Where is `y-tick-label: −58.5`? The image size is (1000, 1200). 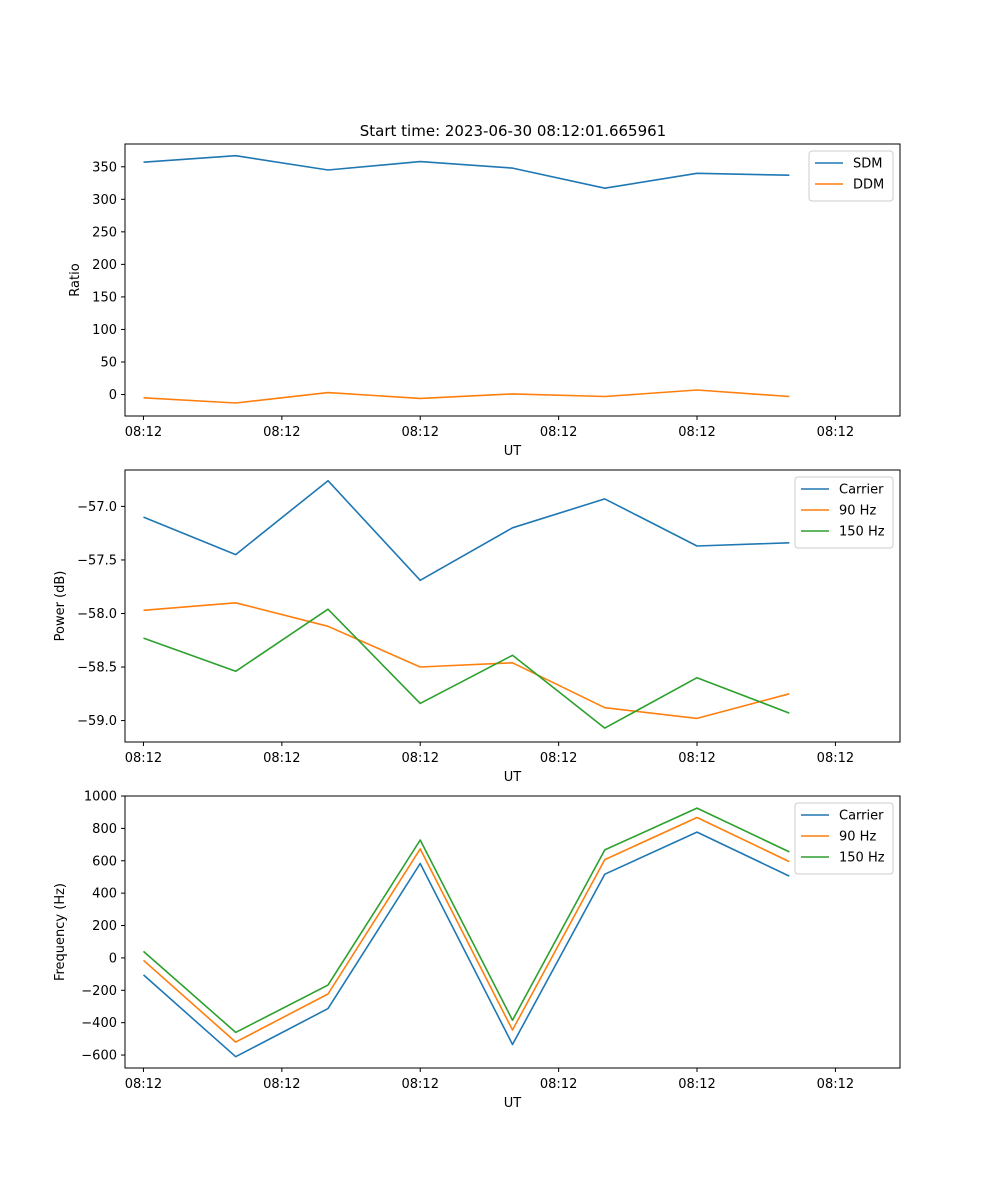
y-tick-label: −58.5 is located at coordinates (97, 668).